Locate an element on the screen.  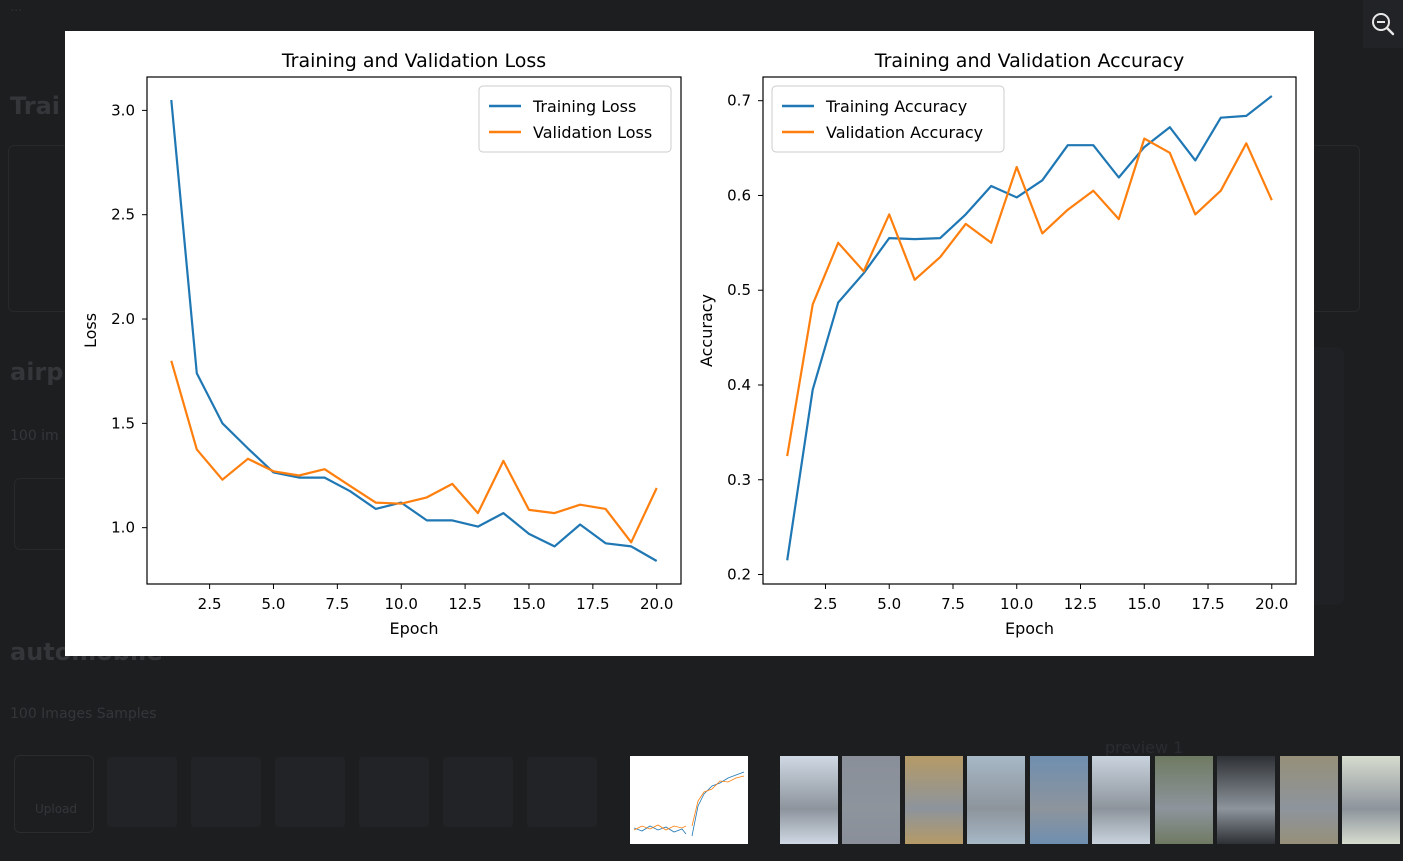
background-caption: preview 1 is located at coordinates (1144, 747).